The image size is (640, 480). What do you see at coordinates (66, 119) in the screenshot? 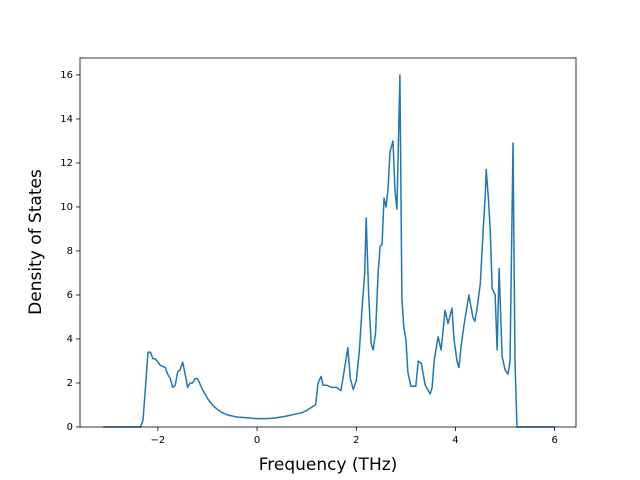
I see `y-tick-label: 14` at bounding box center [66, 119].